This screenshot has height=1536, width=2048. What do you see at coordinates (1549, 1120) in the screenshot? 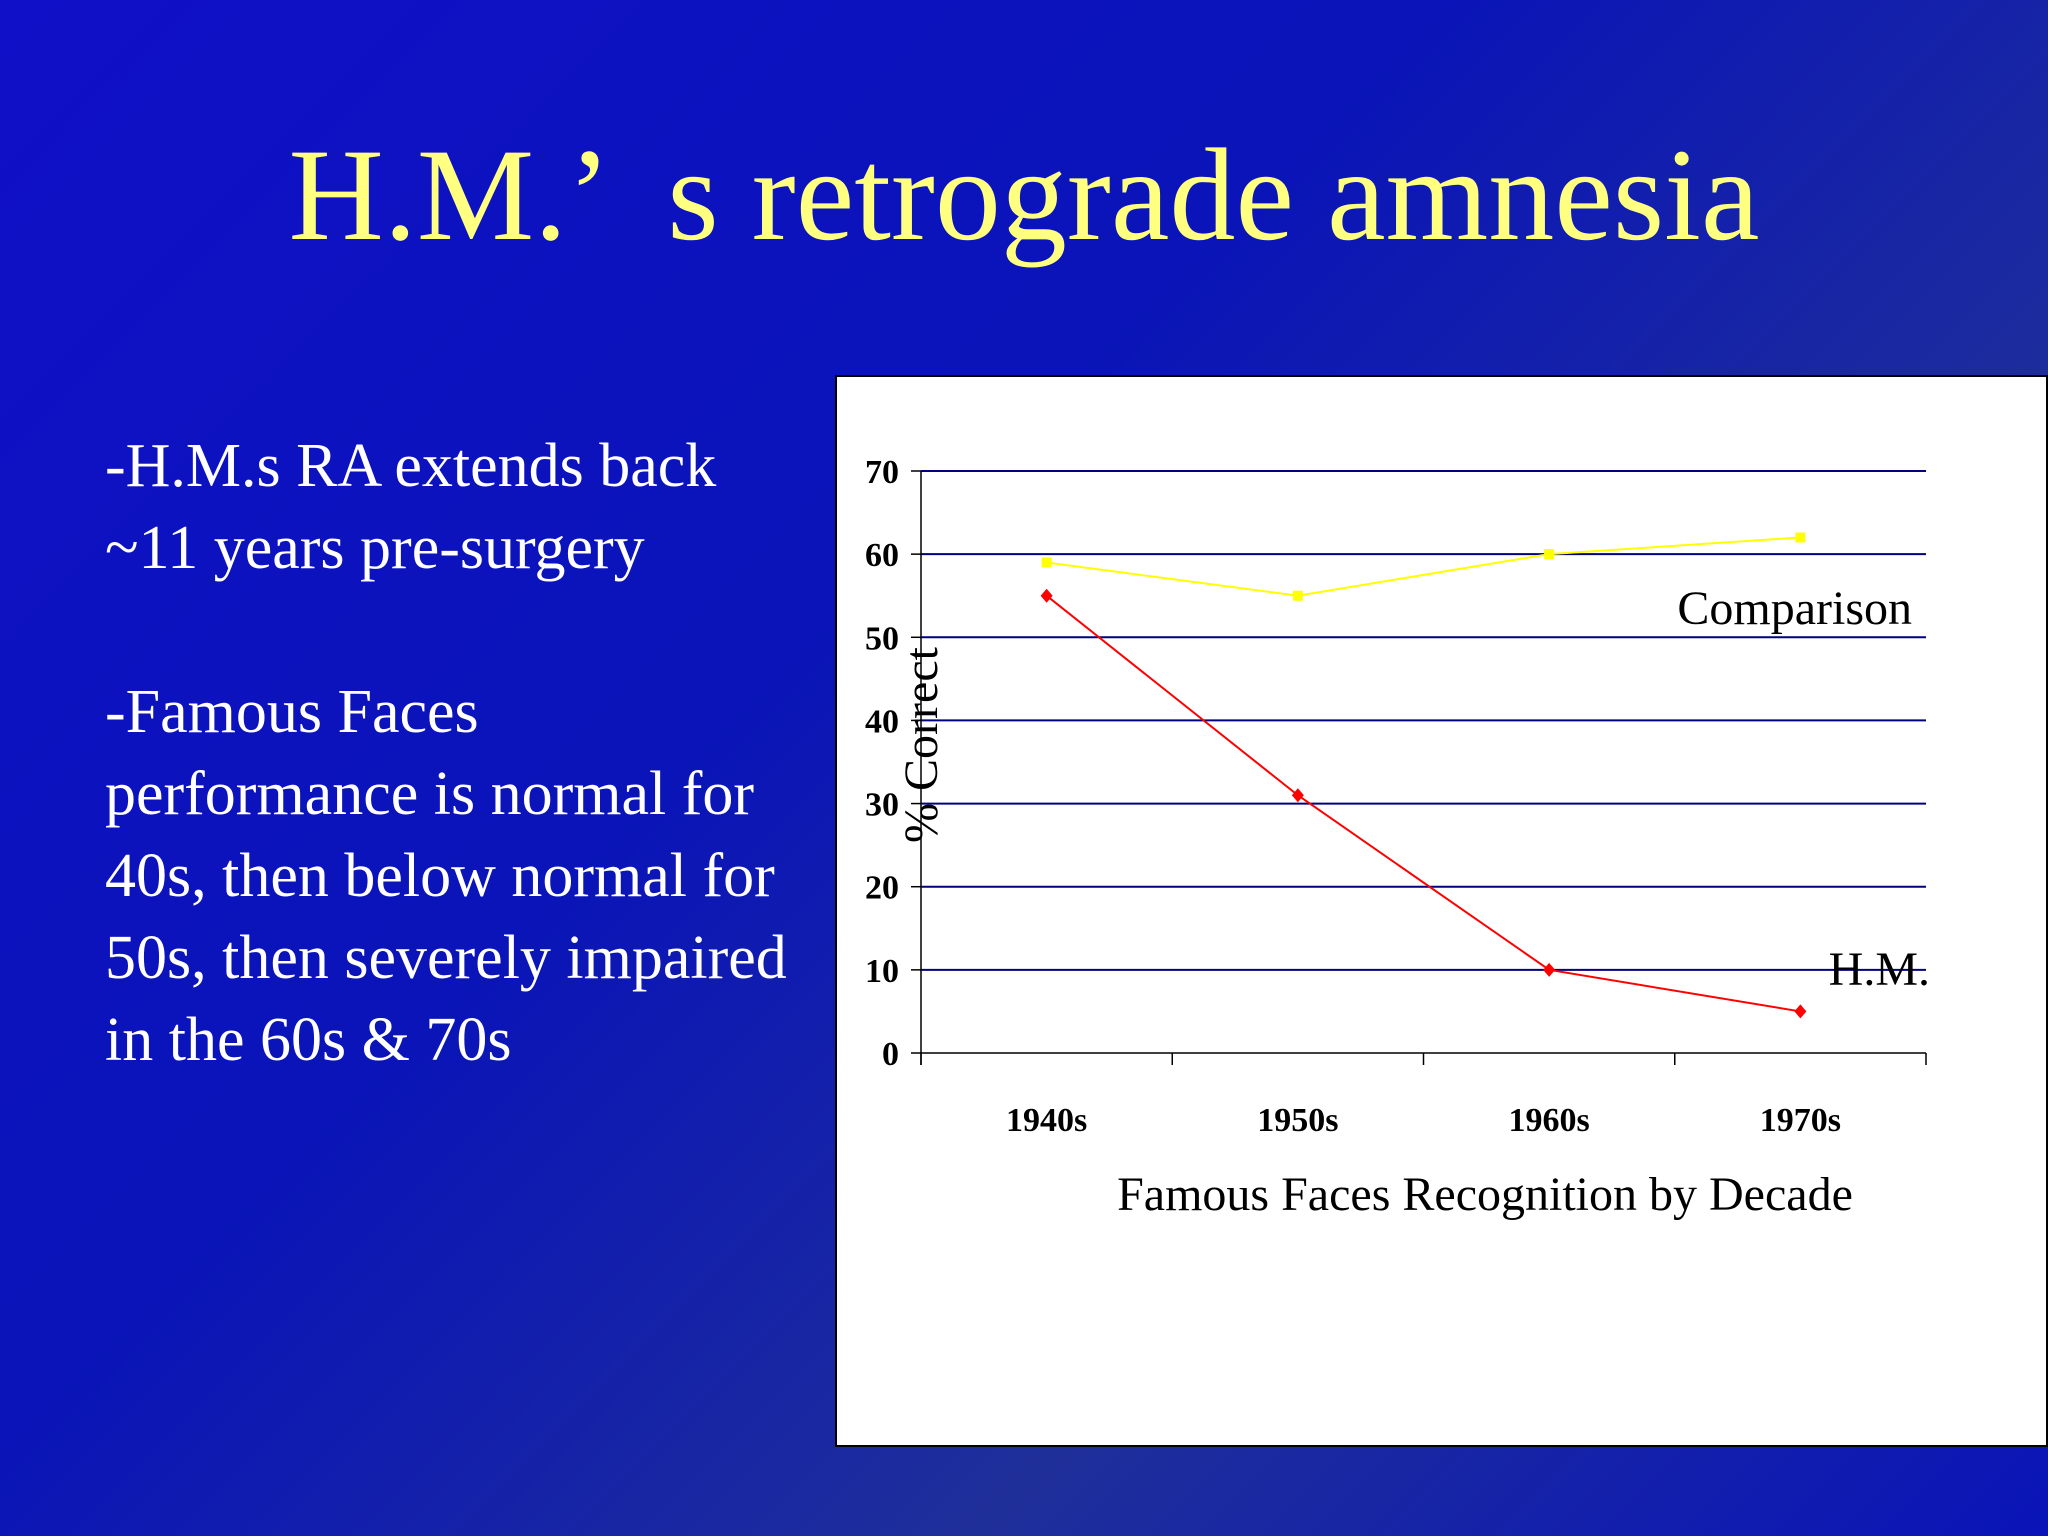
I see `x-tick-label: 1960s` at bounding box center [1549, 1120].